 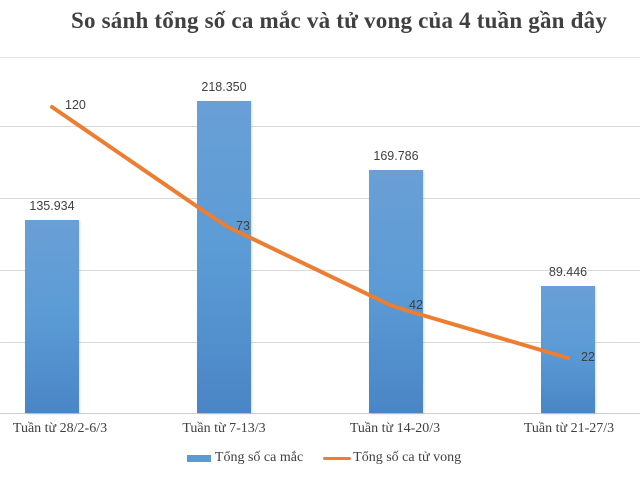 I want to click on legend-label: Tổng số ca mắc, so click(x=259, y=457).